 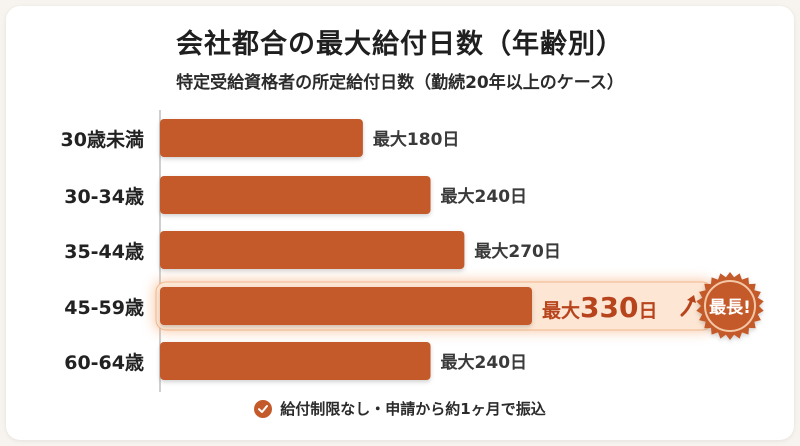 What do you see at coordinates (400, 83) in the screenshot?
I see `chart-subtitle: 特定受給資格者の所定給付日数（勤続20年以上のケース）` at bounding box center [400, 83].